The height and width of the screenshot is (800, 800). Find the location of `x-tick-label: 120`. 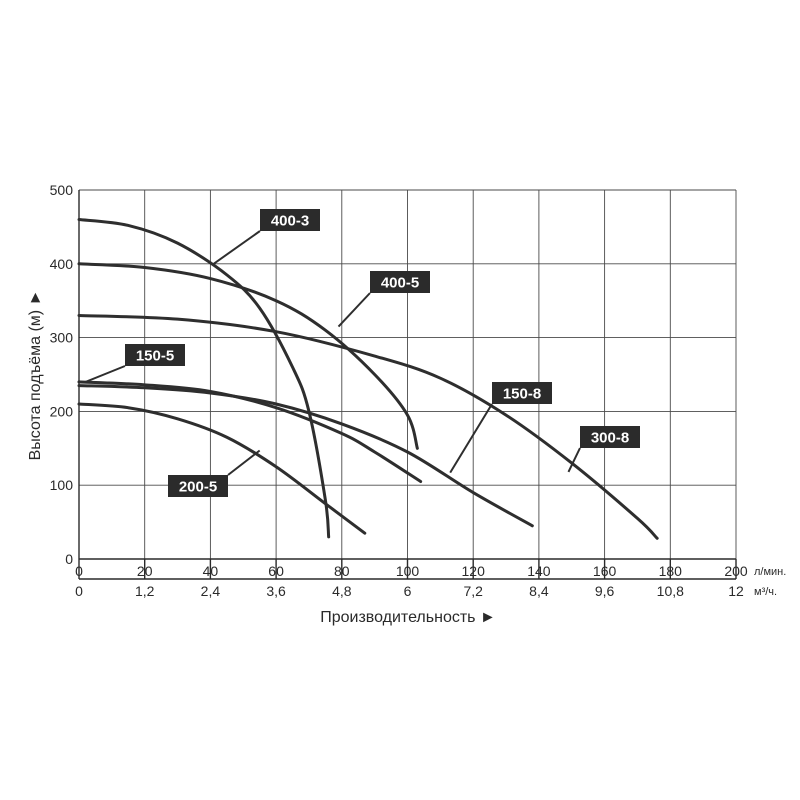

x-tick-label: 120 is located at coordinates (474, 571).